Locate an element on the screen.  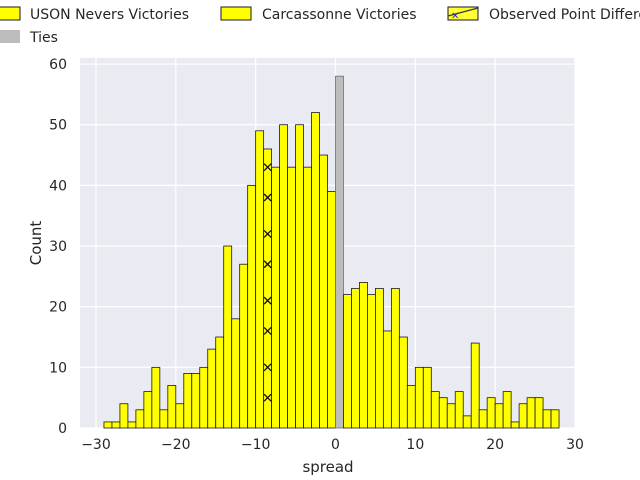
x-tick-label: 0 is located at coordinates (335, 445).